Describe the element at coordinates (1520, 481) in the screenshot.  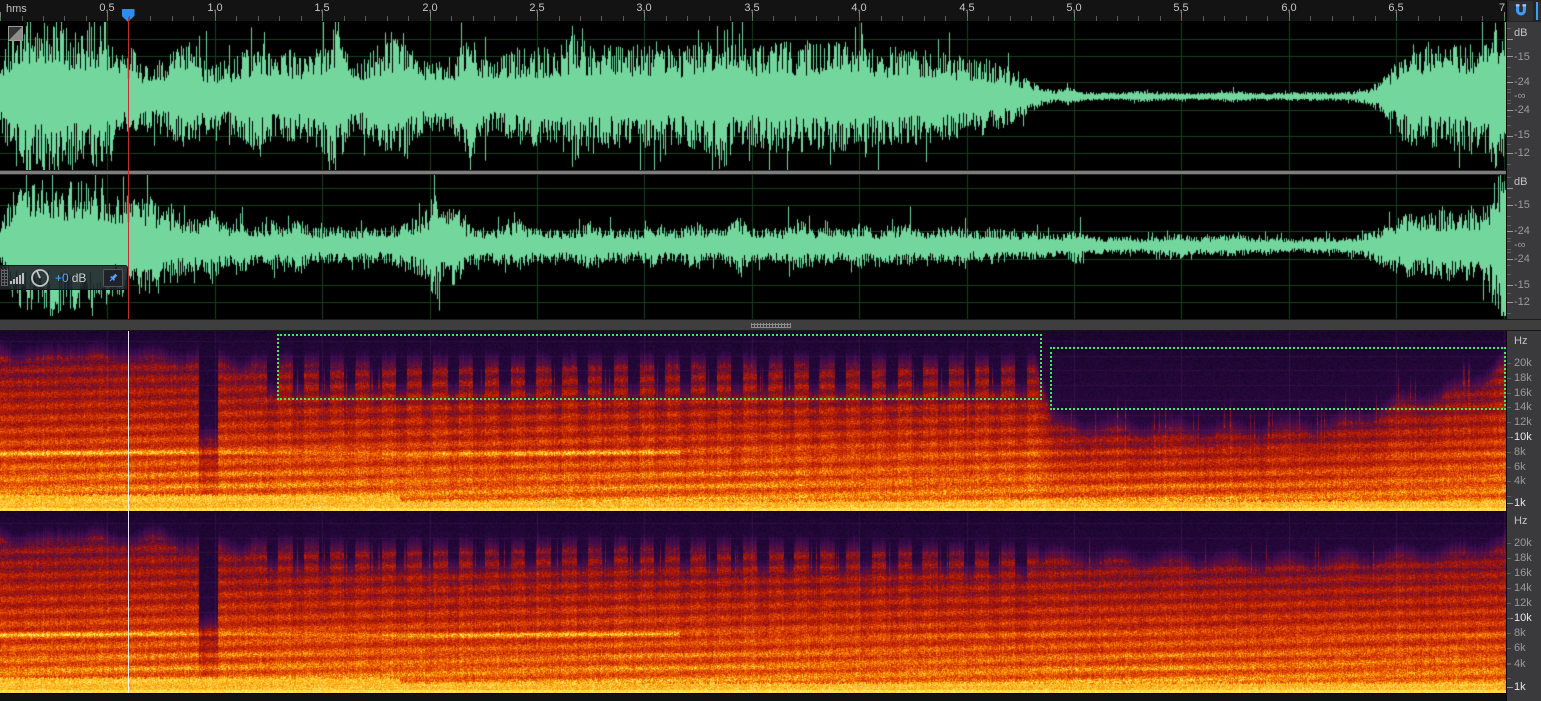
I see `hz-label: 4k` at that location.